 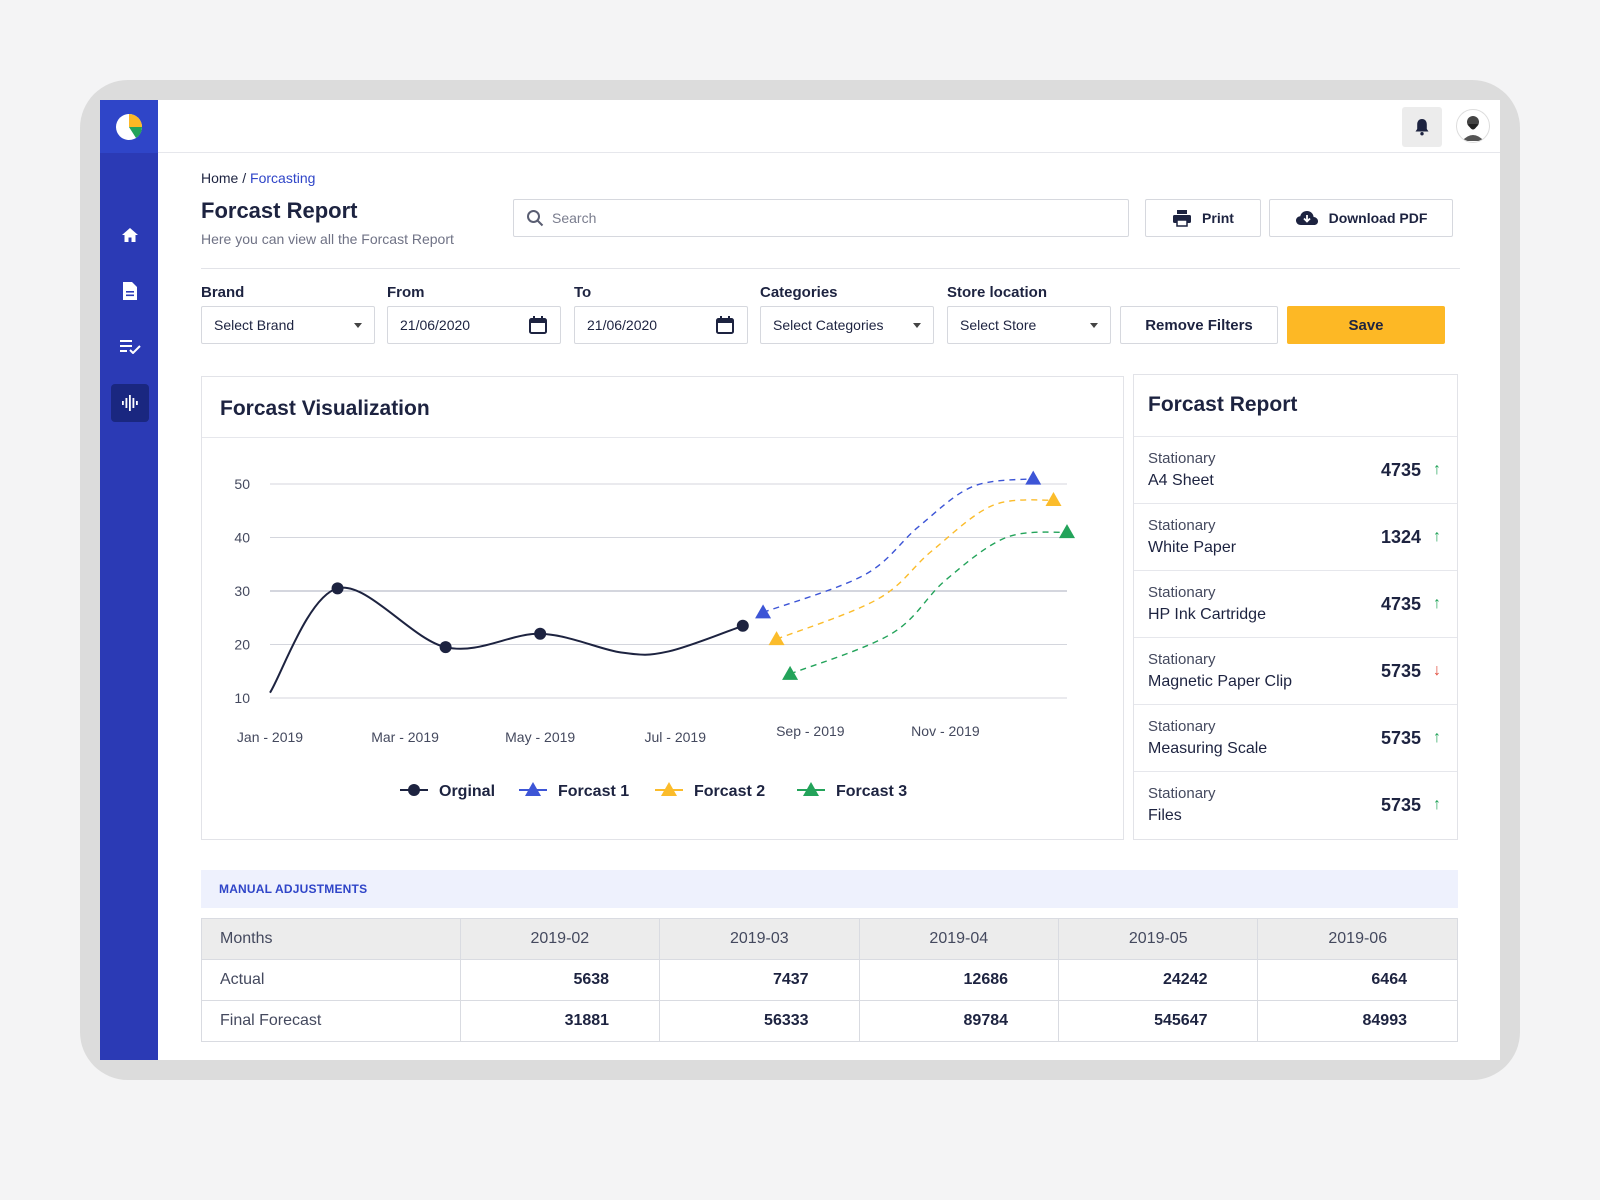 What do you see at coordinates (1357, 1021) in the screenshot?
I see `table-cell: 84993` at bounding box center [1357, 1021].